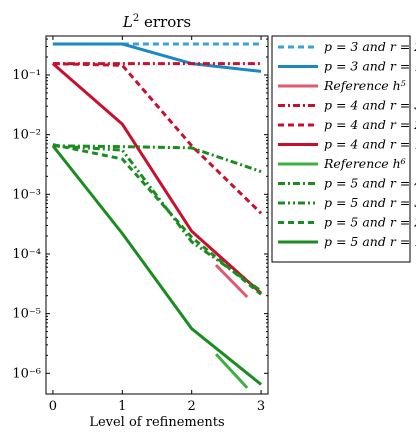  Describe the element at coordinates (370, 202) in the screenshot. I see `legend-label-8: p = 5 and r = 3` at that location.